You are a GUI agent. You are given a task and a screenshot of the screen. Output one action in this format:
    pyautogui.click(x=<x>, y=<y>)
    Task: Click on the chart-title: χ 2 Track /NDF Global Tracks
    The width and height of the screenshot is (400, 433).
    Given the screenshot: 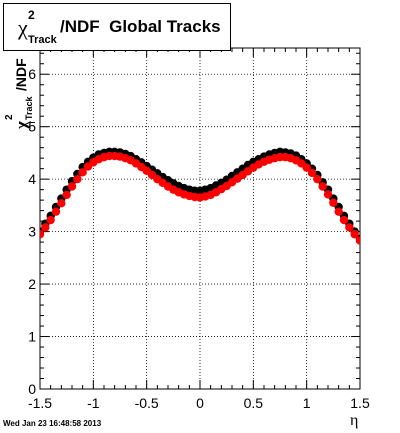 What is the action you would take?
    pyautogui.click(x=117, y=27)
    